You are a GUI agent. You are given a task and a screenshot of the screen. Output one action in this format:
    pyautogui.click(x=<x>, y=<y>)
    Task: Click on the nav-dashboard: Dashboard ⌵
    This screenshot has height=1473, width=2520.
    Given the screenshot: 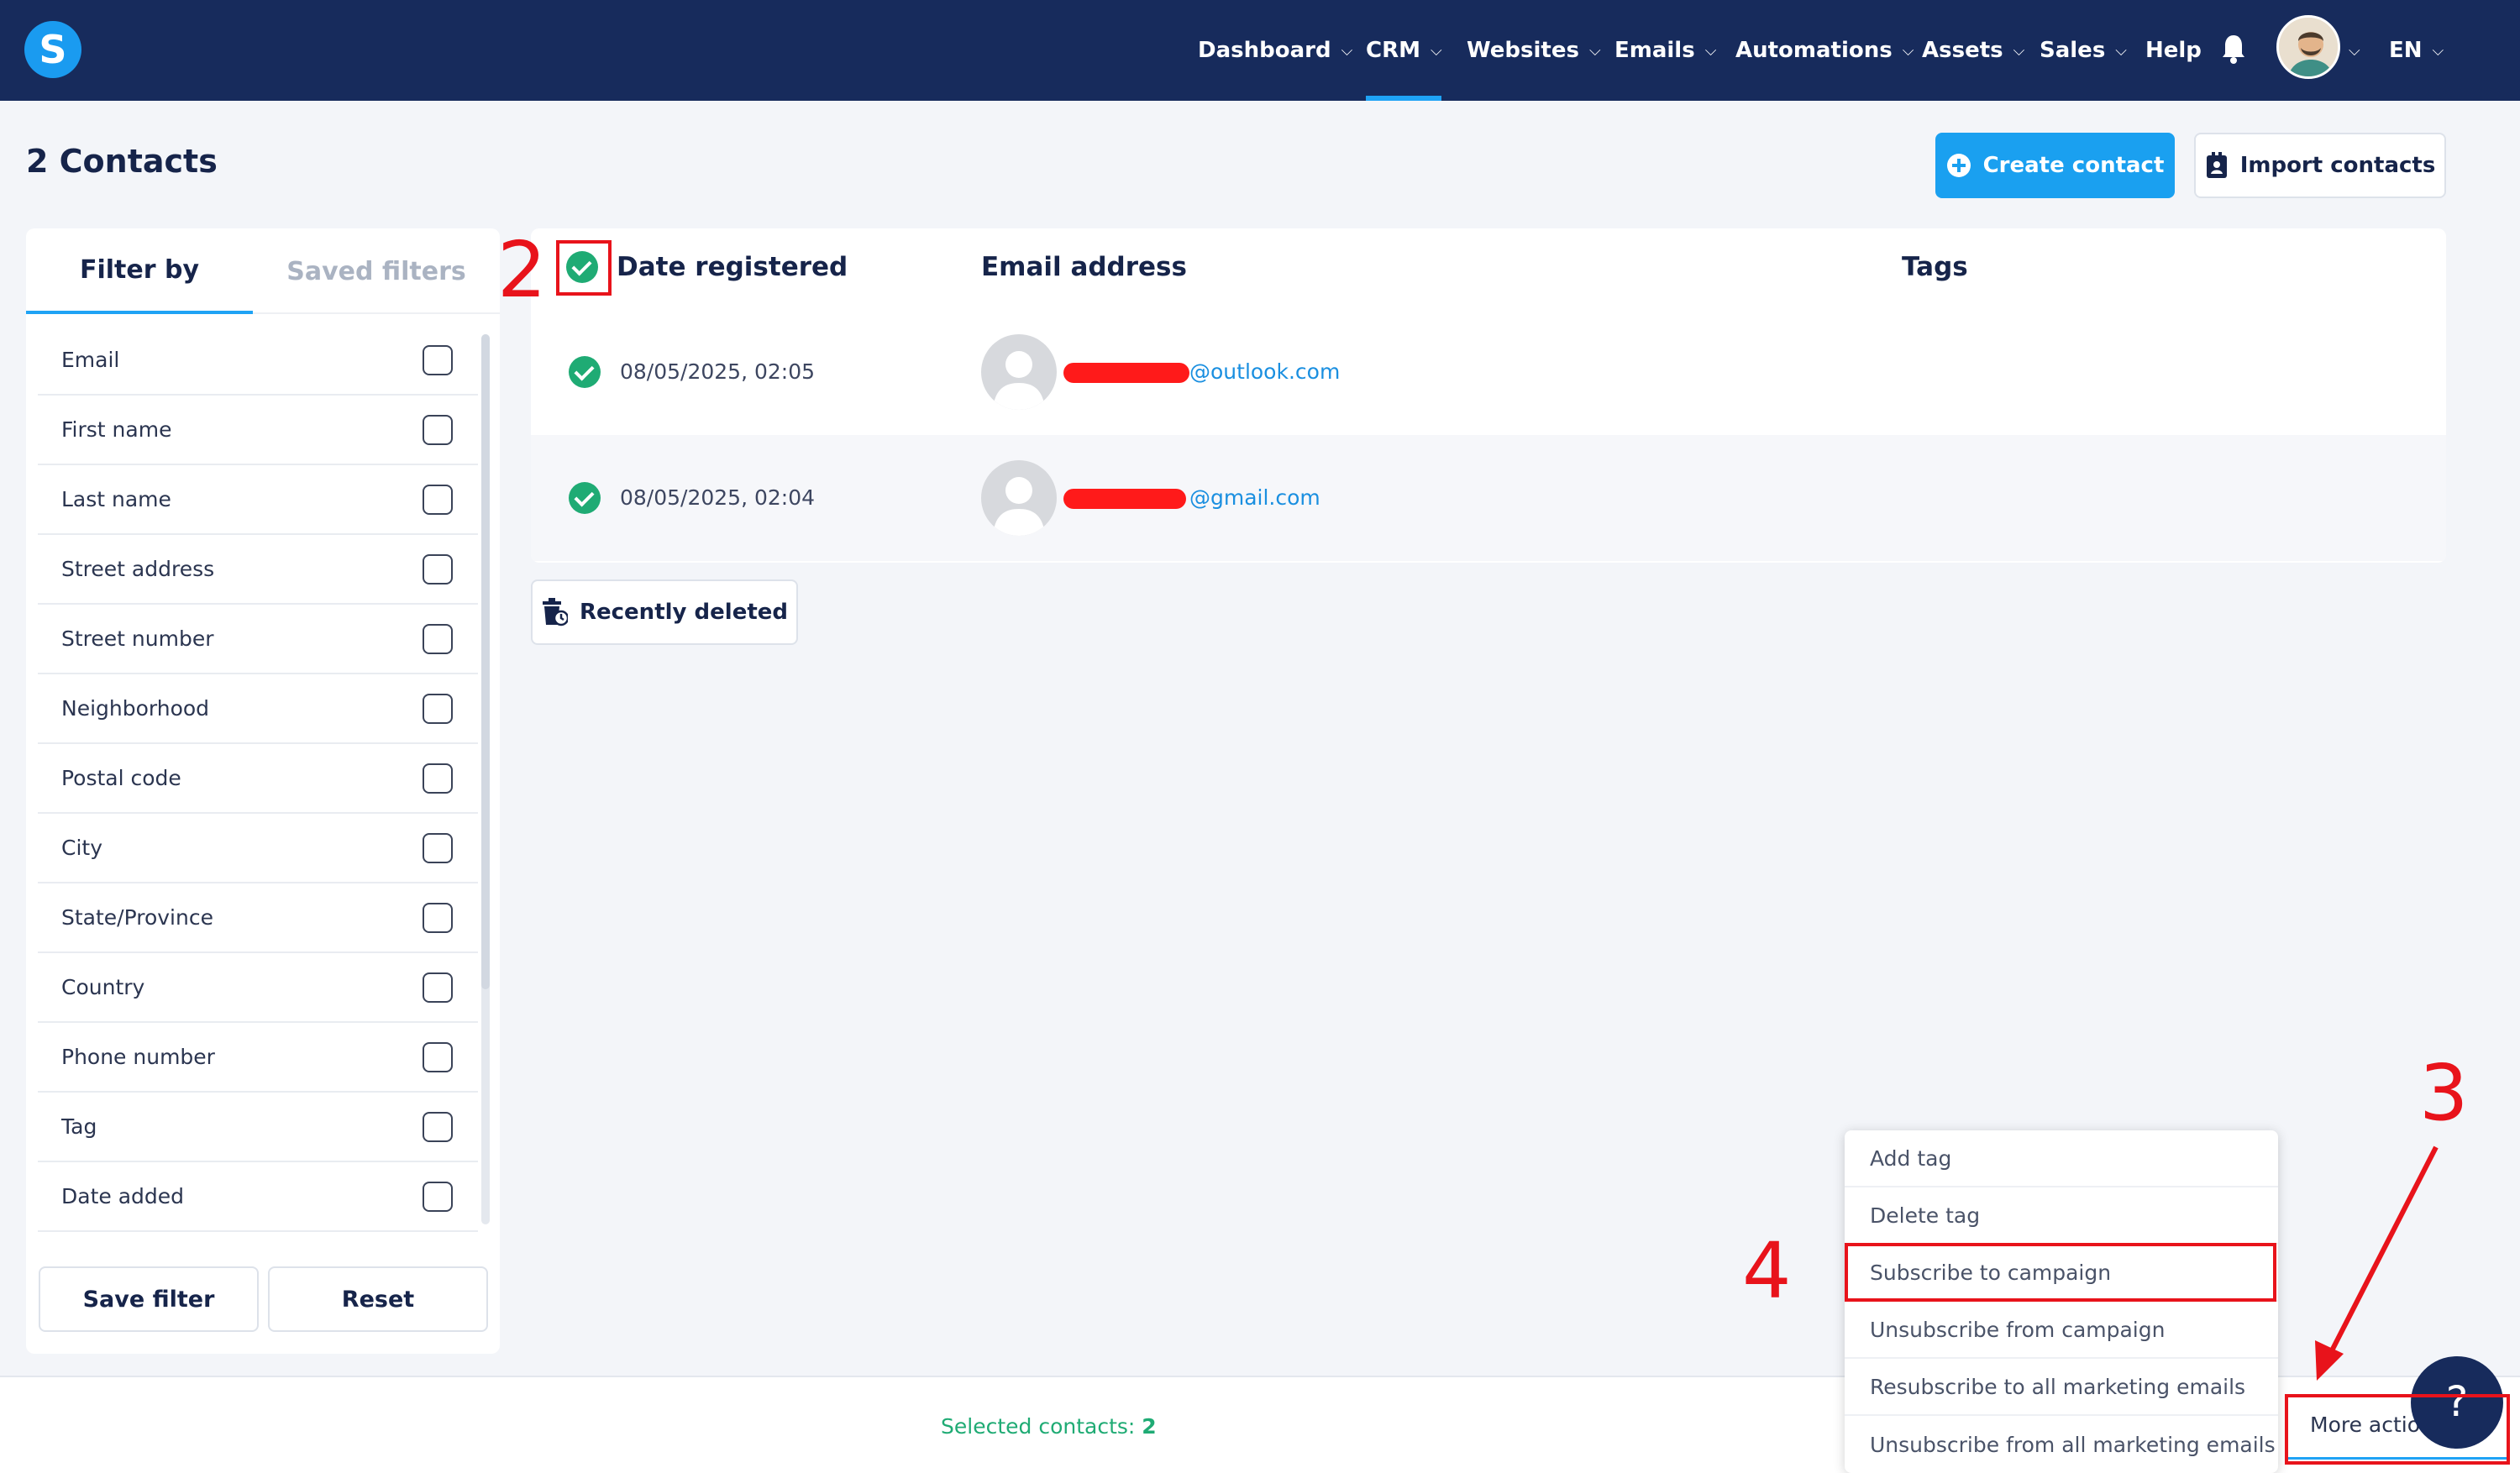 What is the action you would take?
    pyautogui.click(x=1275, y=51)
    